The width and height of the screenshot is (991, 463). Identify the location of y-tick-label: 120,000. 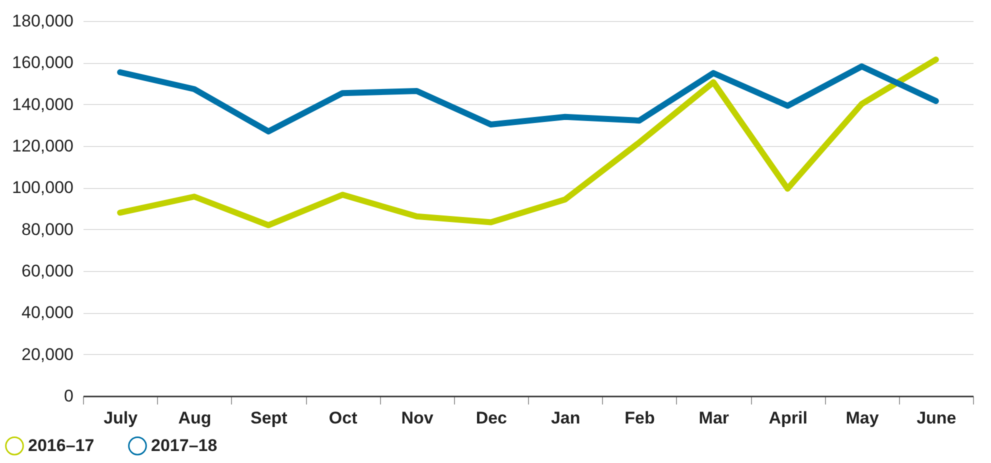
(43, 146).